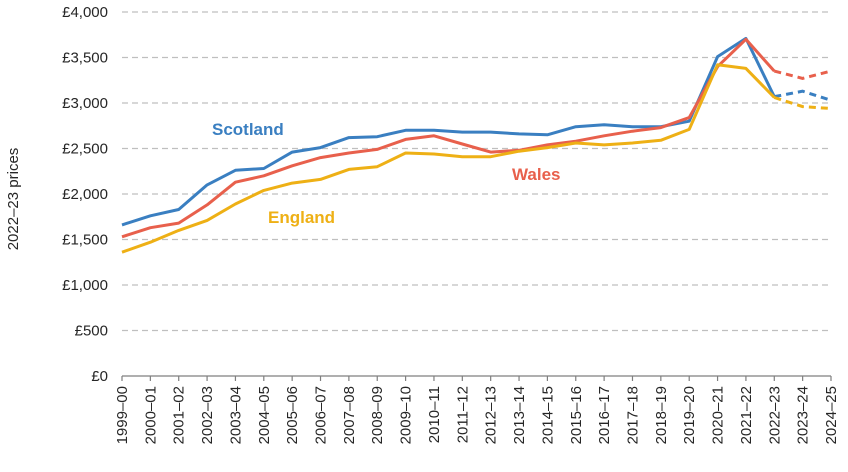 The width and height of the screenshot is (848, 472). Describe the element at coordinates (248, 129) in the screenshot. I see `series-label-scotland: Scotland` at that location.